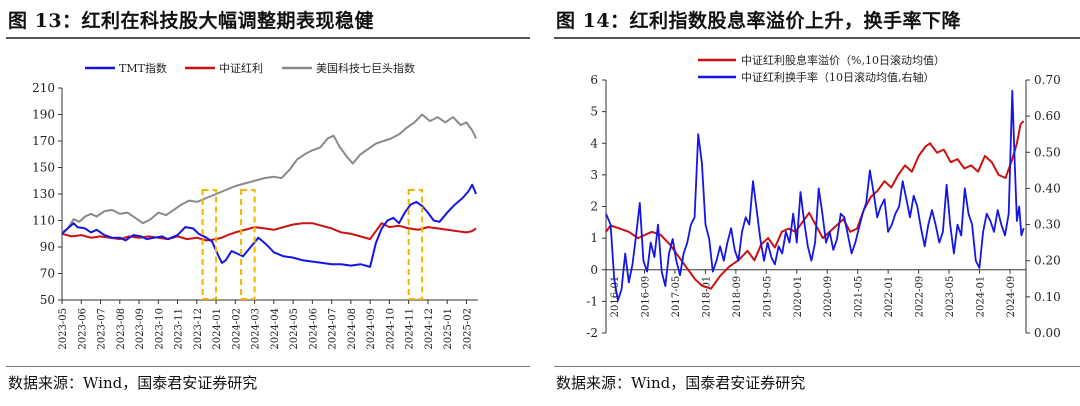  I want to click on x-tick-label: 2023-11, so click(179, 329).